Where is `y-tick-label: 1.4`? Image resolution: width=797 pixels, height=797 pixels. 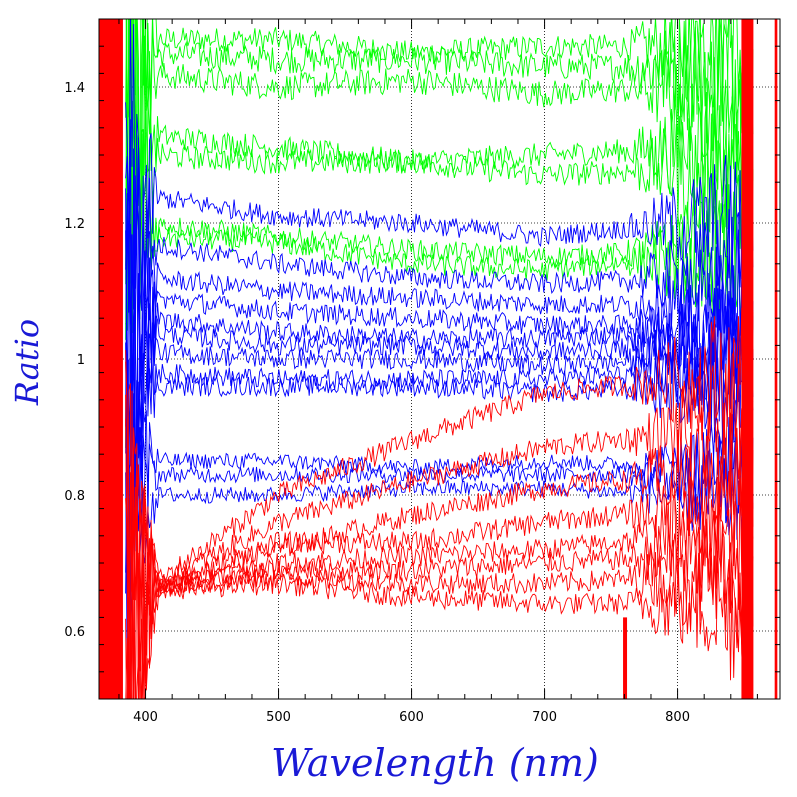 y-tick-label: 1.4 is located at coordinates (74, 88).